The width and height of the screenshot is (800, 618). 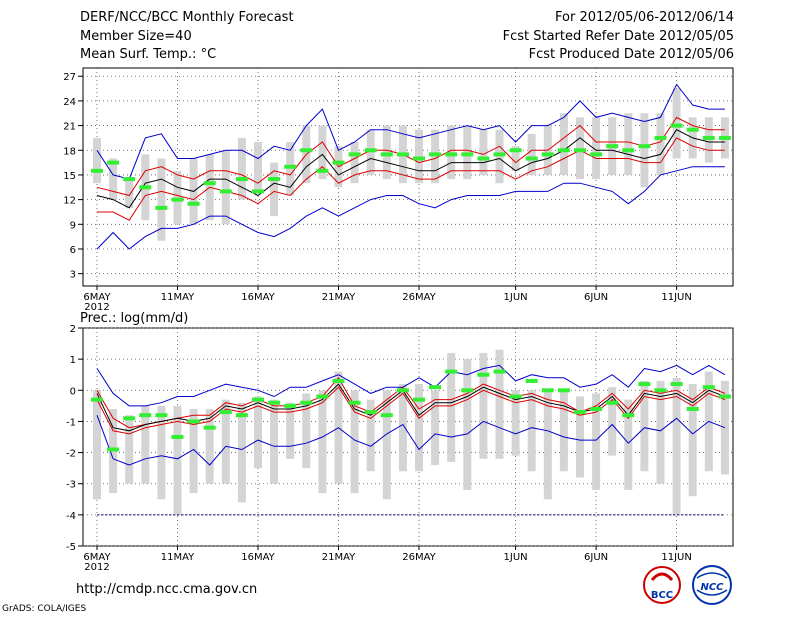 What do you see at coordinates (97, 557) in the screenshot?
I see `precip-xtick-label: 6MAY` at bounding box center [97, 557].